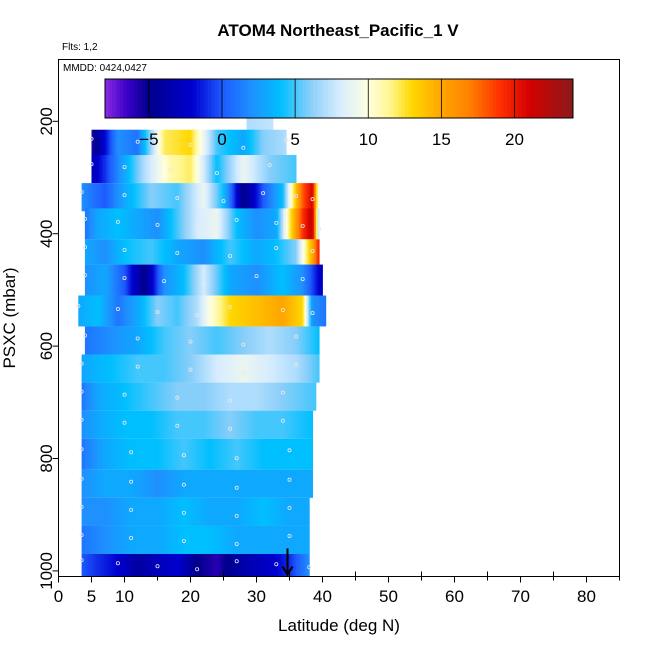  What do you see at coordinates (294, 139) in the screenshot?
I see `colorbar-tick-label: 5` at bounding box center [294, 139].